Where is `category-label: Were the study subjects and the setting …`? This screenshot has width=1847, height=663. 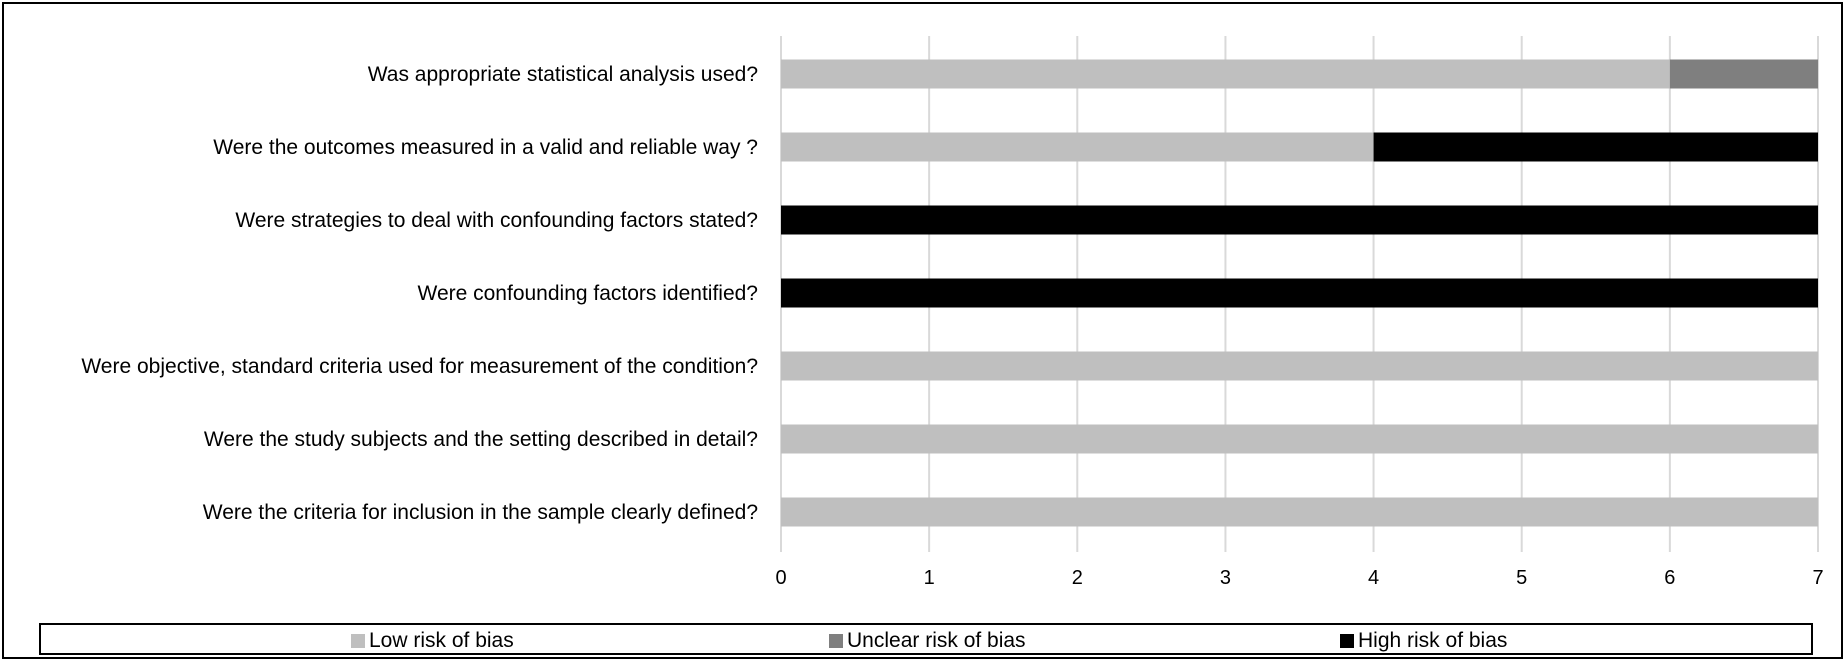
category-label: Were the study subjects and the setting … is located at coordinates (481, 439).